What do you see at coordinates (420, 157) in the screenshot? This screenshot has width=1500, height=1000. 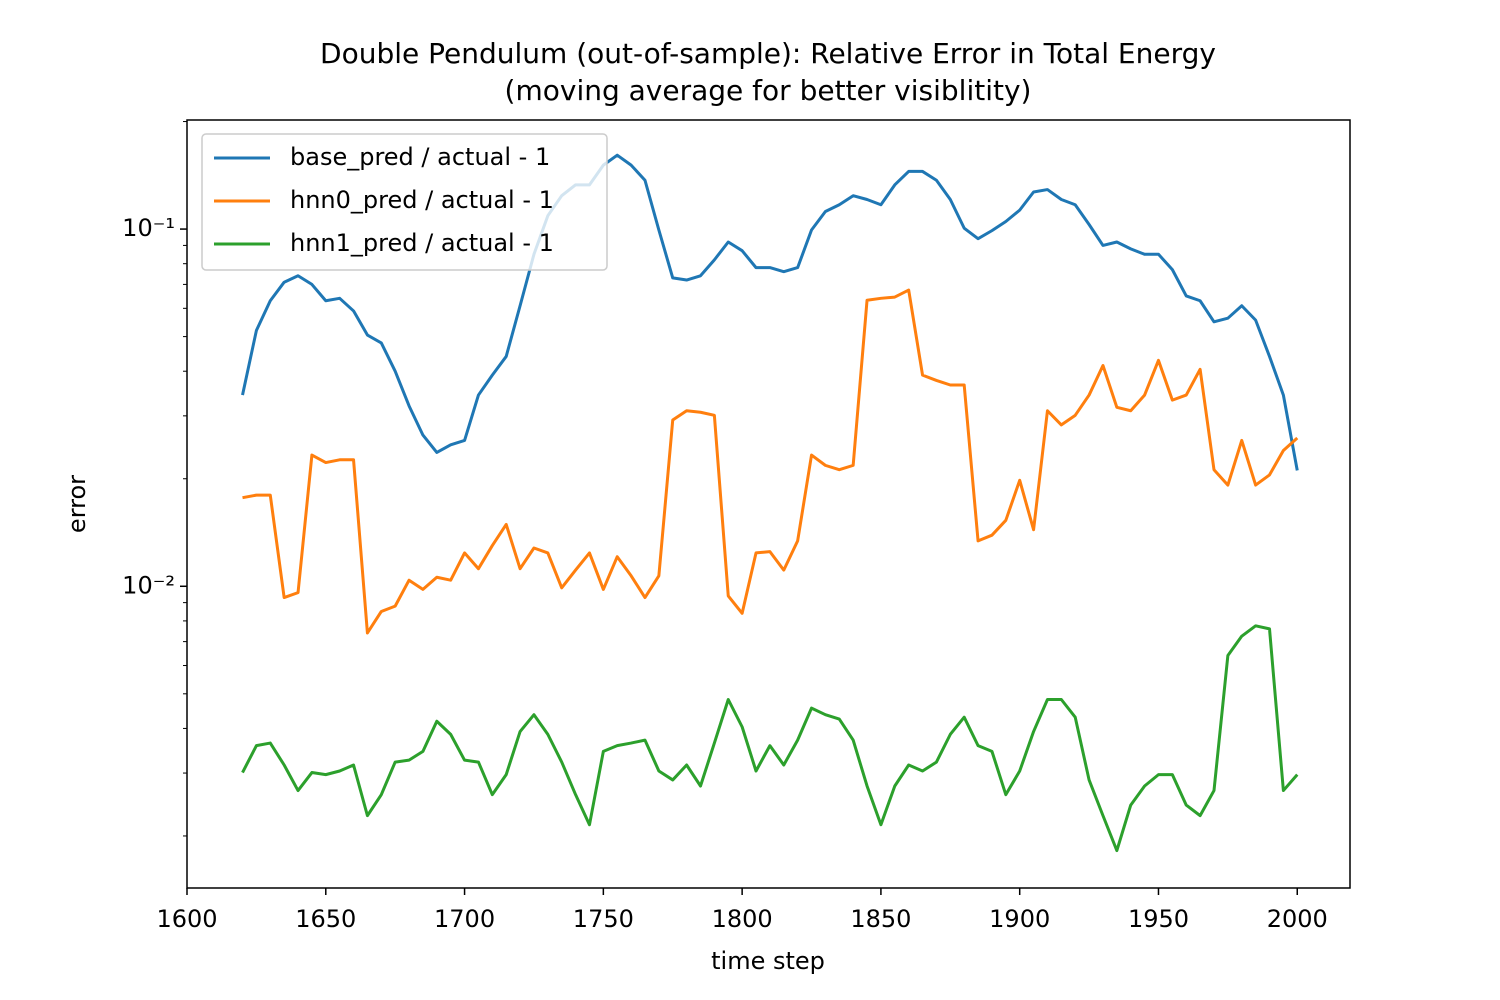 I see `legend-label: base_pred / actual - 1` at bounding box center [420, 157].